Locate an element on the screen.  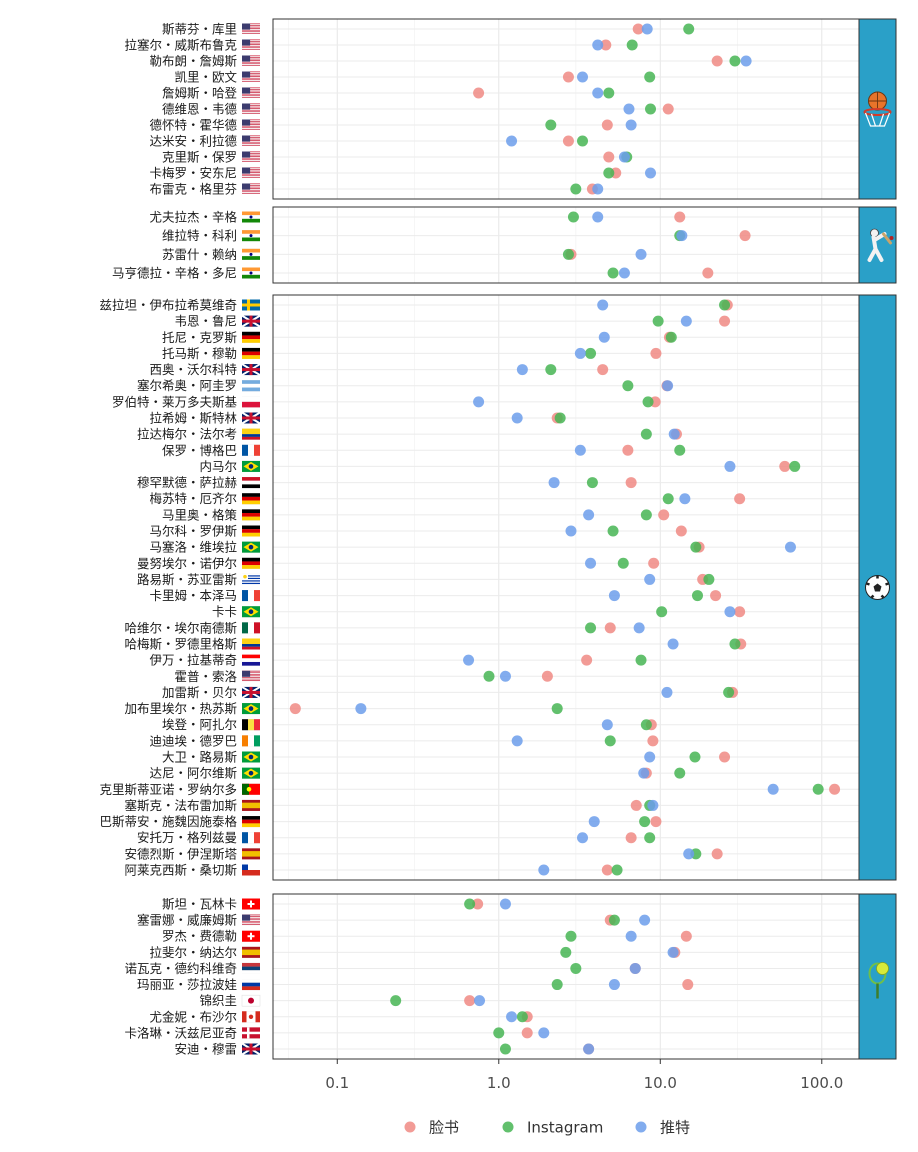
athlete-label: 哈梅斯・罗德里格斯 is located at coordinates (180, 644).